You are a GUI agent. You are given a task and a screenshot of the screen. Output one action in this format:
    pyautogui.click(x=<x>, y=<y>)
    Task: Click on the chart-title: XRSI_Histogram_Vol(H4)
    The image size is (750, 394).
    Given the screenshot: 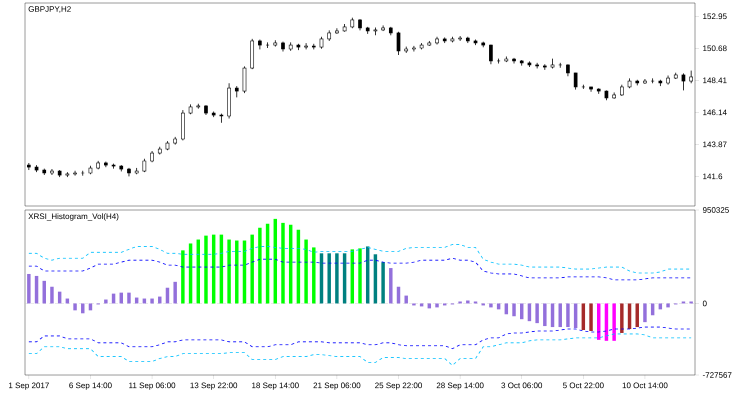 What is the action you would take?
    pyautogui.click(x=73, y=217)
    